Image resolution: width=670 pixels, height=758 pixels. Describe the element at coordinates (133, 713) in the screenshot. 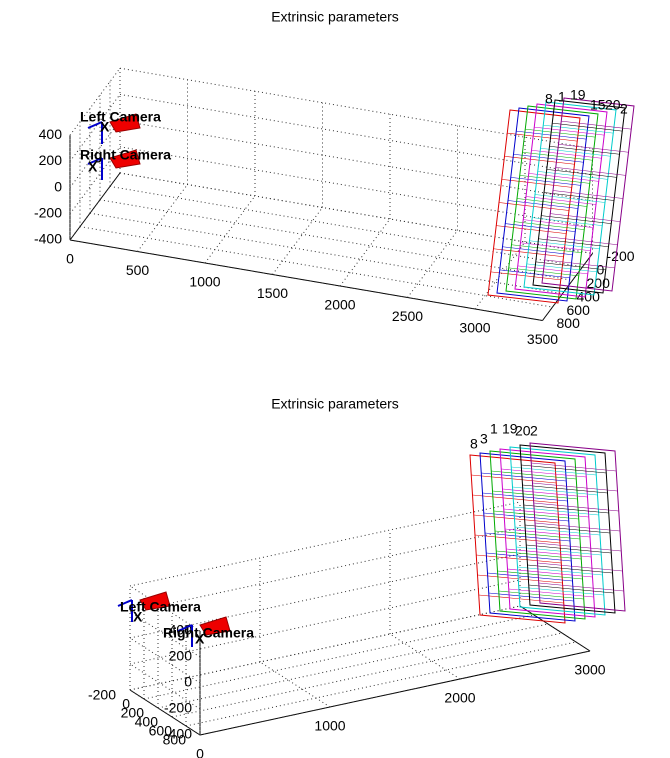

I see `y-tick-label: 200` at that location.